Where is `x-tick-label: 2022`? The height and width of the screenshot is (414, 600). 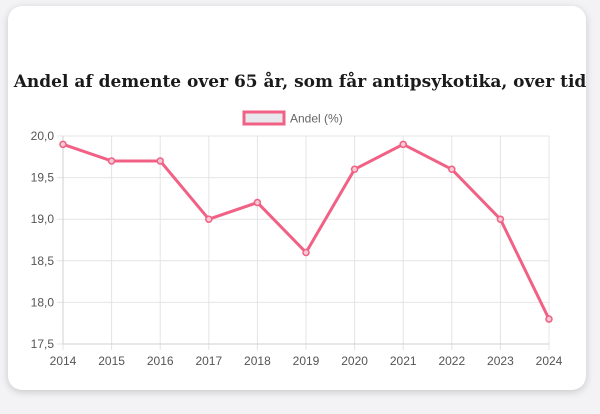 x-tick-label: 2022 is located at coordinates (451, 361).